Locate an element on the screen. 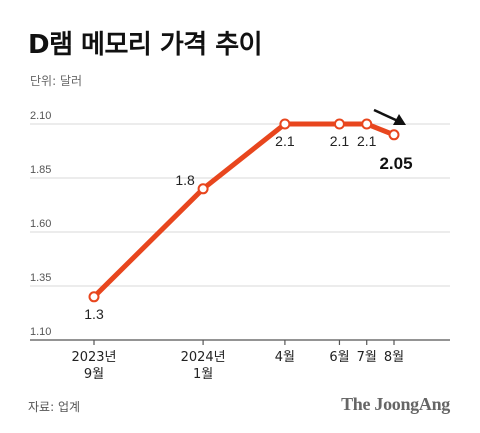 This screenshot has height=433, width=480. y-tick-label: 2.10 is located at coordinates (40, 116).